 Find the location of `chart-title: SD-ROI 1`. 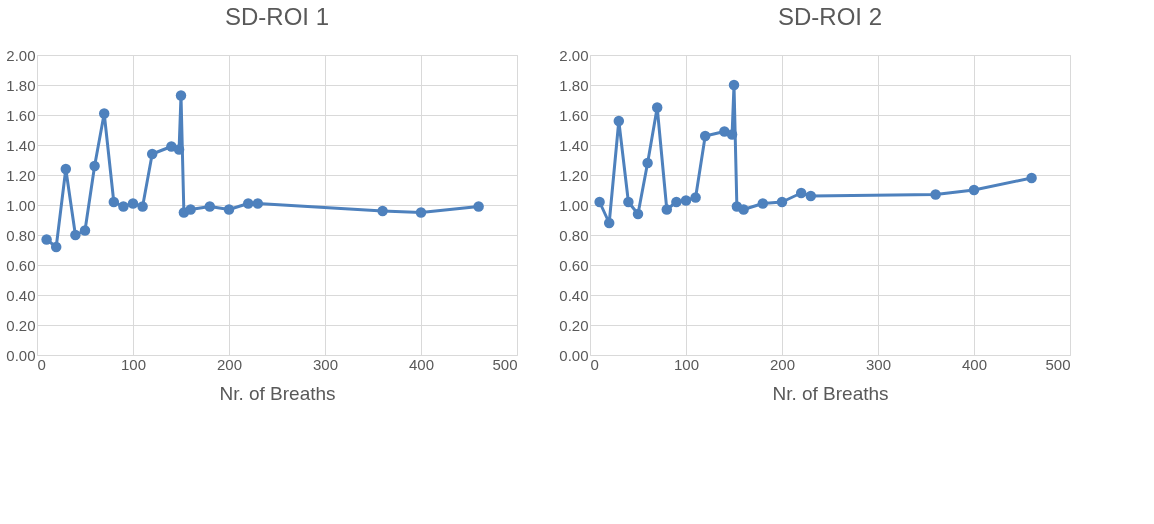

chart-title: SD-ROI 1 is located at coordinates (277, 16).